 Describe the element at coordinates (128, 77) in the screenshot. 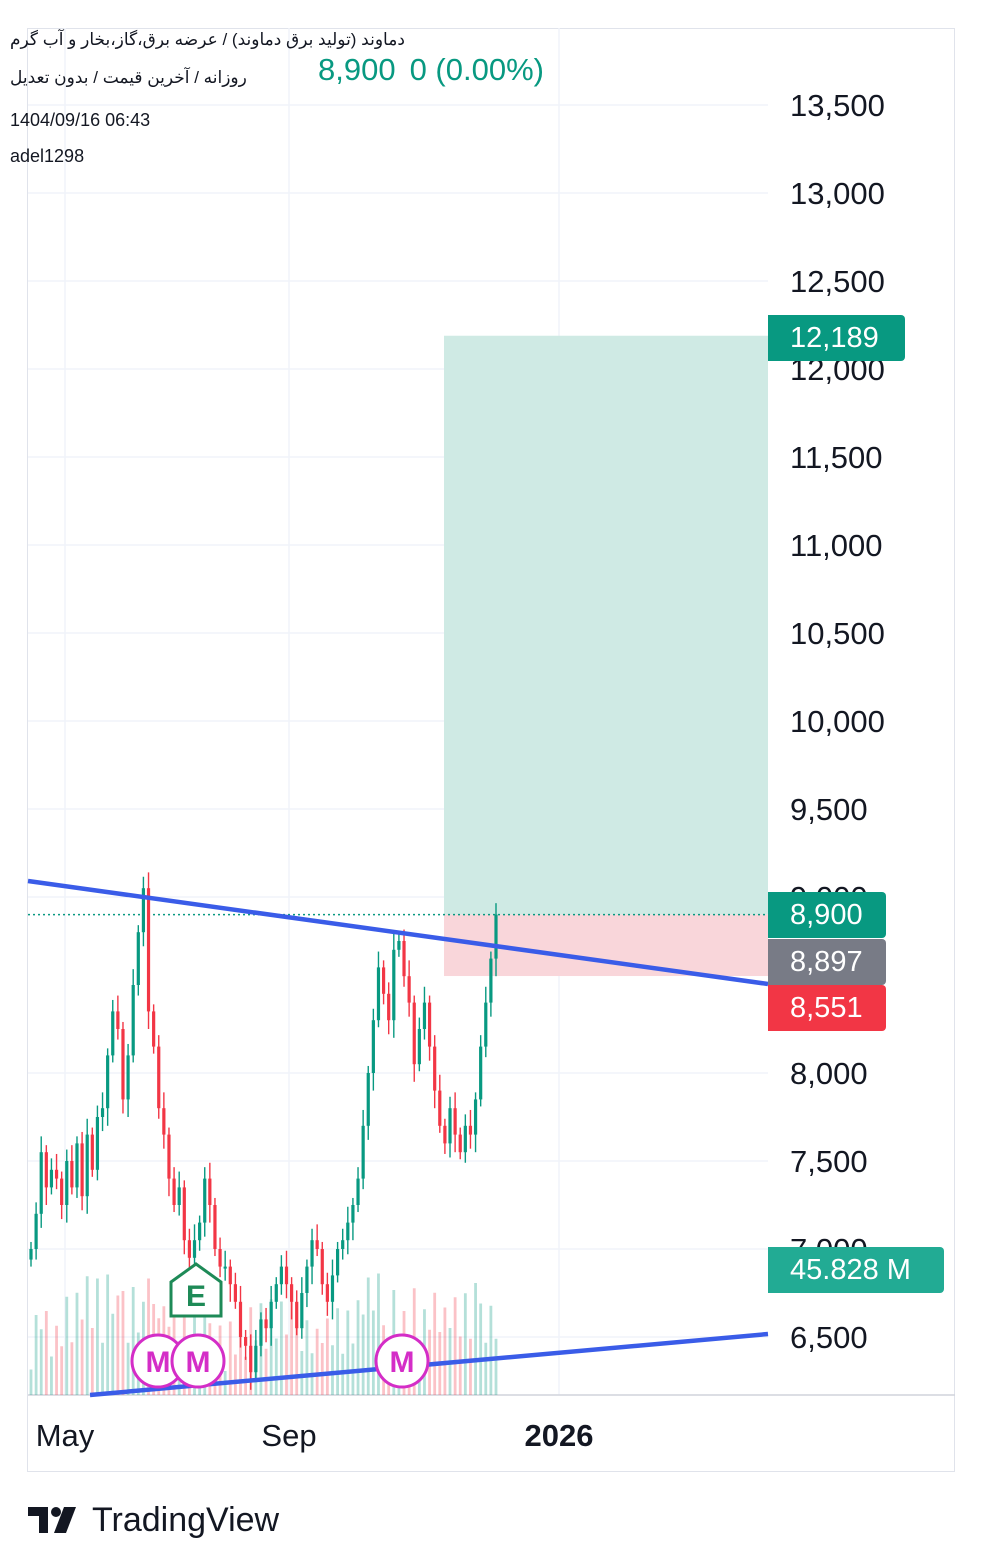

I see `chart-subtitle: روزانه / آخرین قیمت / بدون تعدیل` at that location.